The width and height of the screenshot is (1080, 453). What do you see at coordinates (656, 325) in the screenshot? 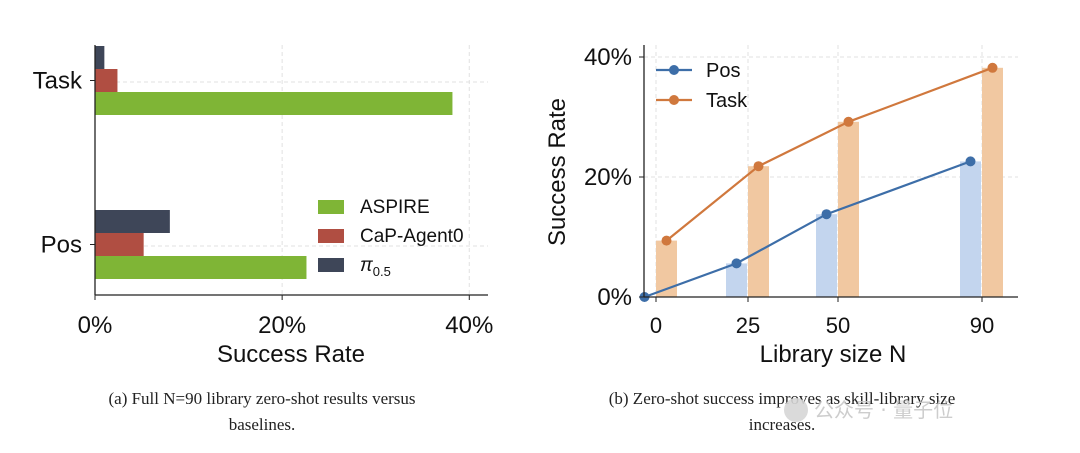
I see `chart-b-x-tick-label: 0` at bounding box center [656, 325].